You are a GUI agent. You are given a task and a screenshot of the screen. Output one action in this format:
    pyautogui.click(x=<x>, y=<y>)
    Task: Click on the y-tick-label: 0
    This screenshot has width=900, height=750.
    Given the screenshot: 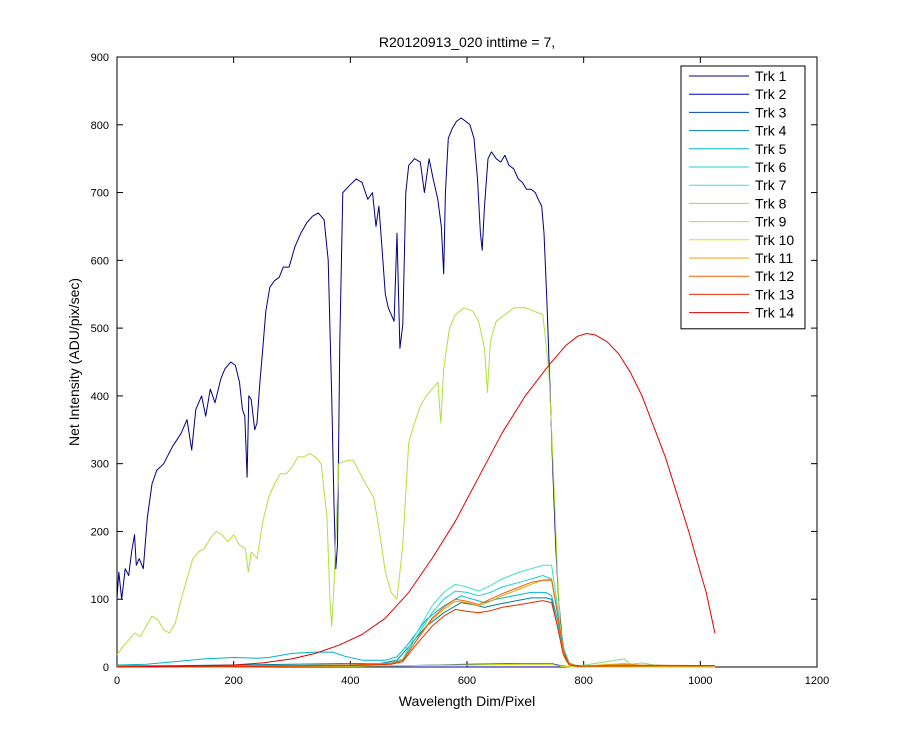 What is the action you would take?
    pyautogui.click(x=106, y=668)
    